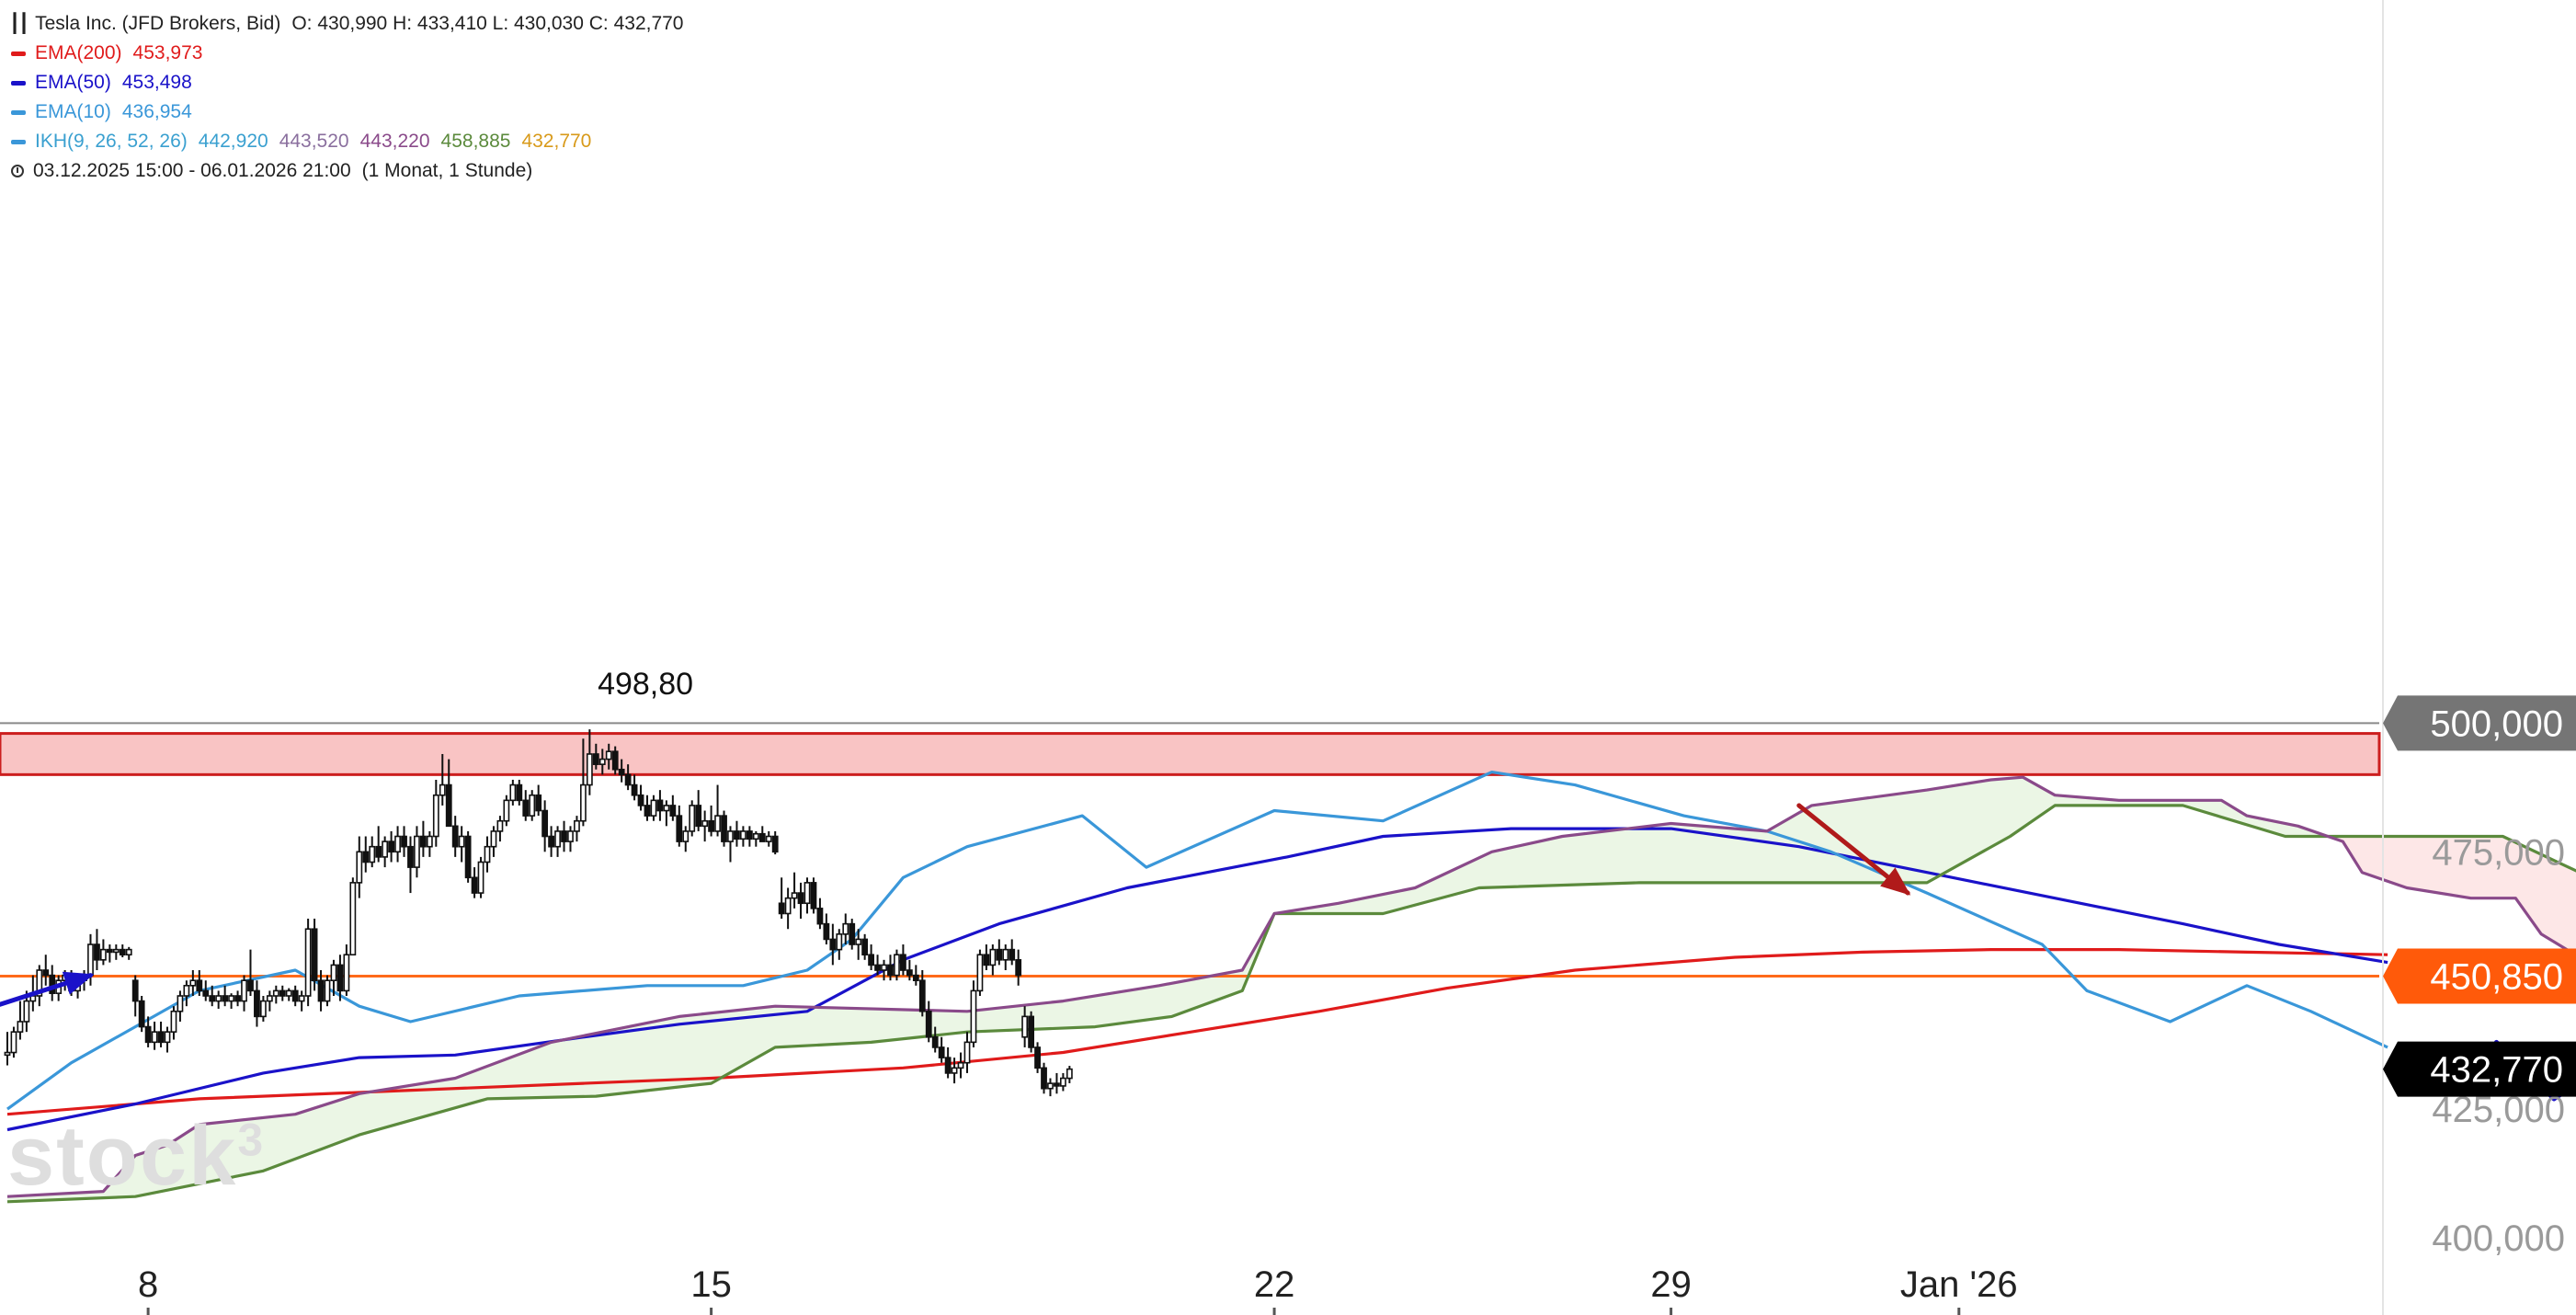  What do you see at coordinates (111, 141) in the screenshot?
I see `ikh-label: IKH(9, 26, 52, 26)` at bounding box center [111, 141].